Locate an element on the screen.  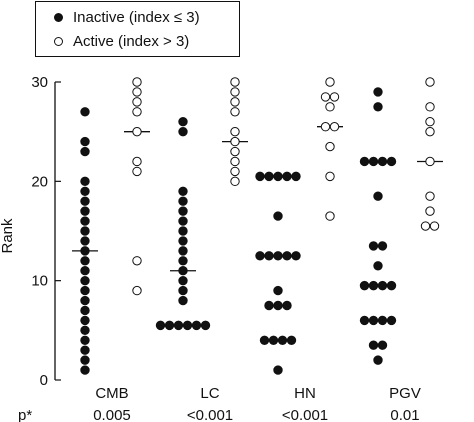
legend-entry-active: Active (index > 3) is located at coordinates (112, 41).